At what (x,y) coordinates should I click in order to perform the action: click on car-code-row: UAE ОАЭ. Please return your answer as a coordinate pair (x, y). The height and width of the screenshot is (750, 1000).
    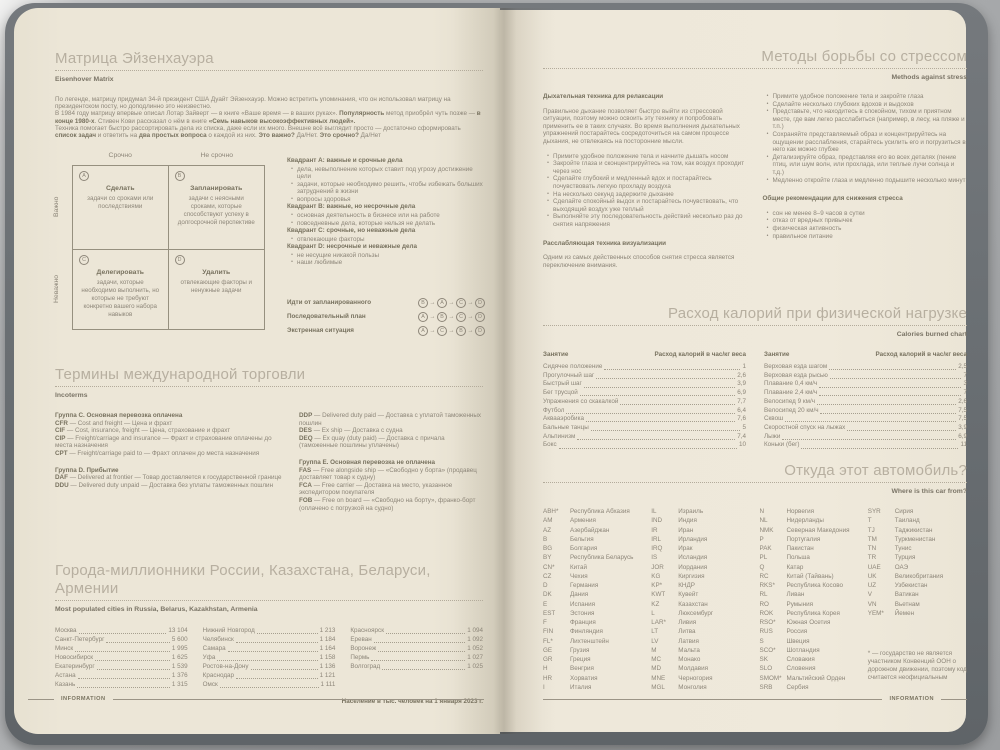
    Looking at the image, I should click on (917, 567).